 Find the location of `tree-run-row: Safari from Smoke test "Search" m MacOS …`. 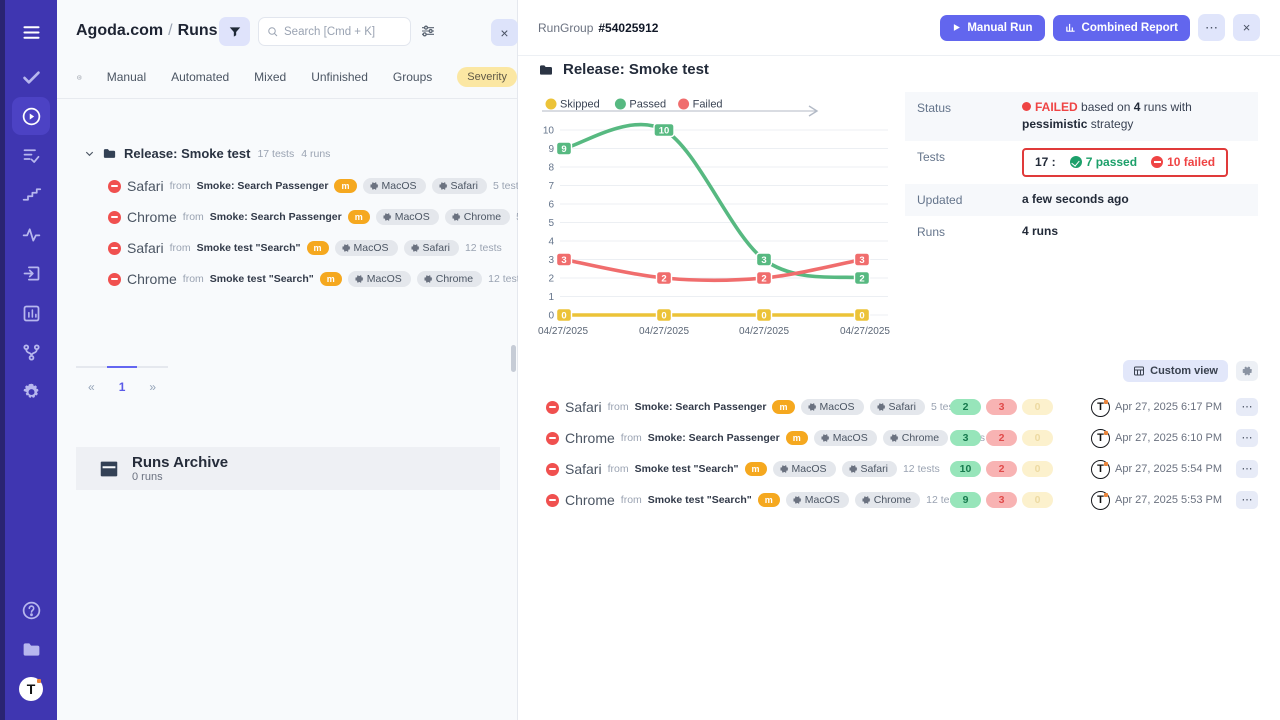

tree-run-row: Safari from Smoke test "Search" m MacOS … is located at coordinates (305, 248).